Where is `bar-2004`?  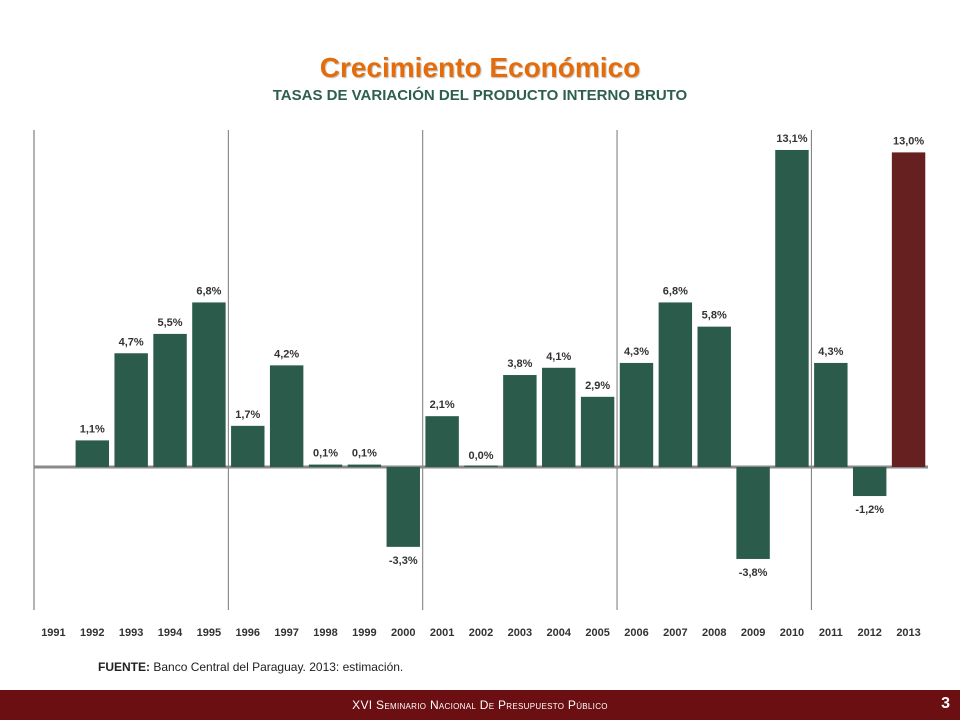
bar-2004 is located at coordinates (559, 417).